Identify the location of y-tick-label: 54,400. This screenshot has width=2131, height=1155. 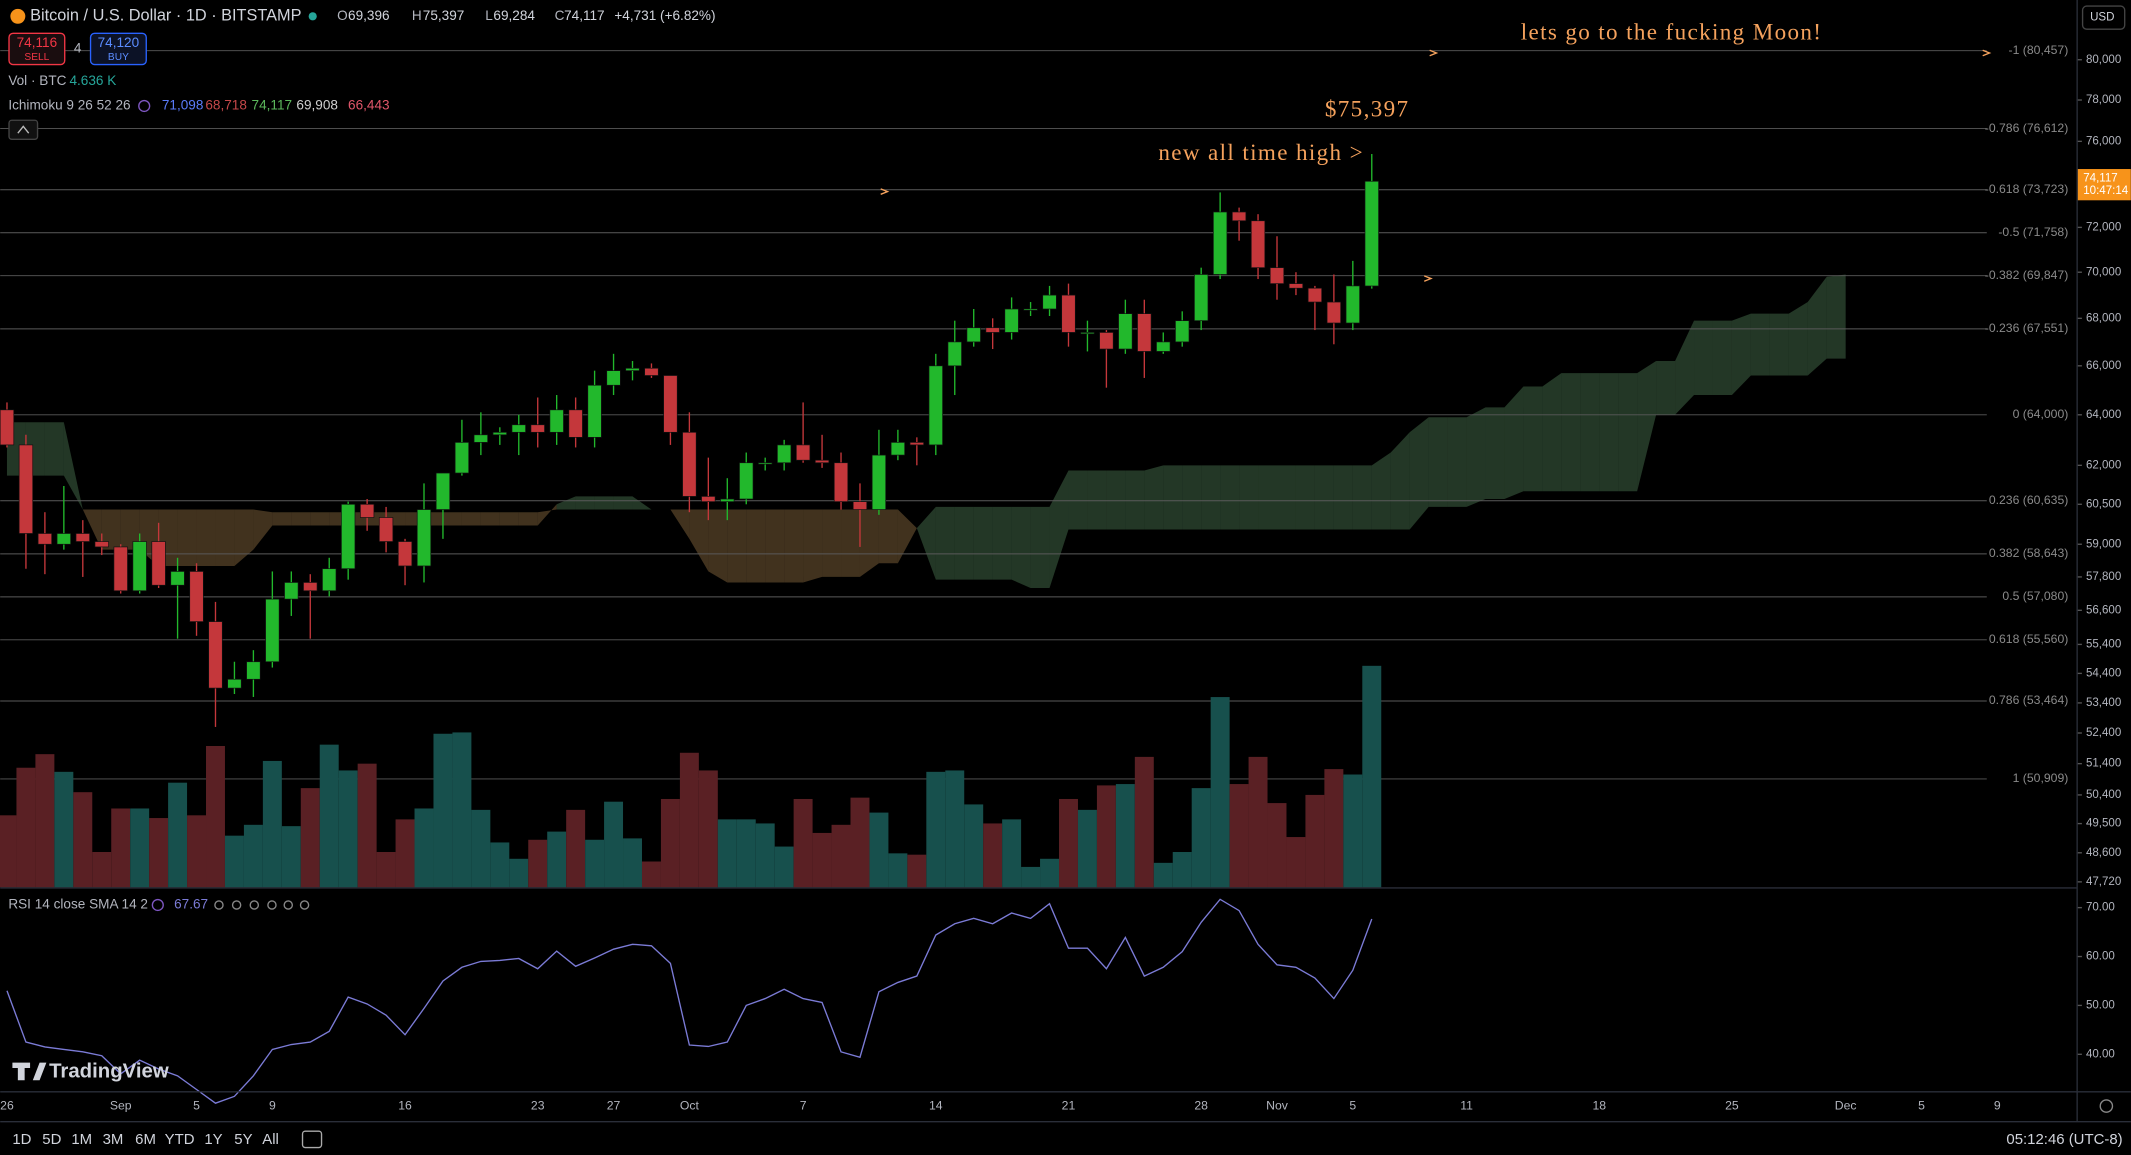
(2103, 673).